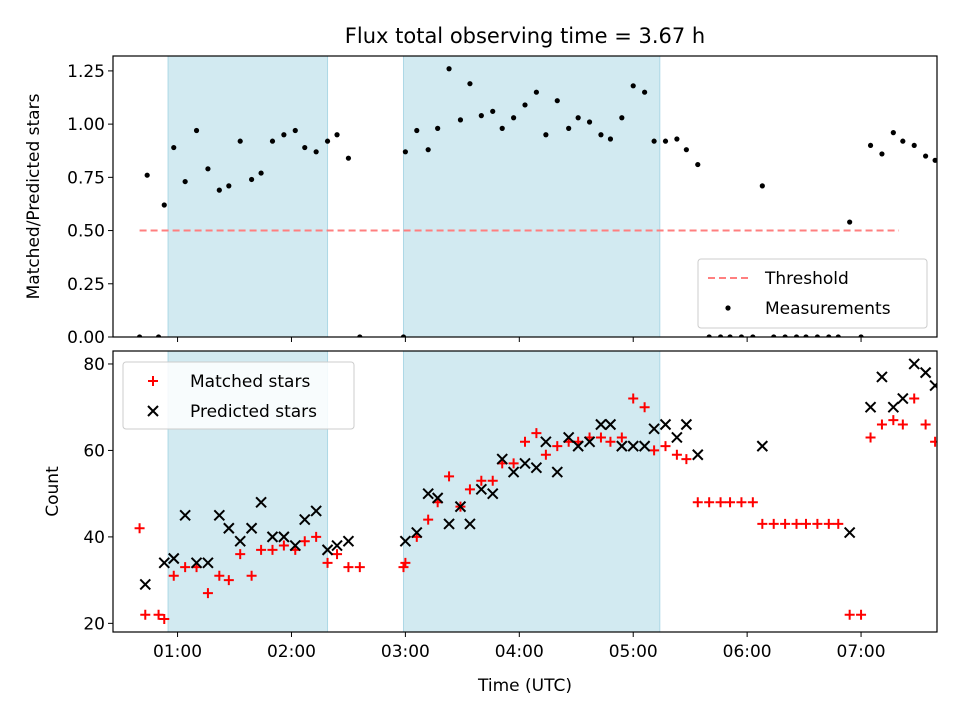 Image resolution: width=960 pixels, height=720 pixels. I want to click on x-tick-label: 04:00, so click(519, 652).